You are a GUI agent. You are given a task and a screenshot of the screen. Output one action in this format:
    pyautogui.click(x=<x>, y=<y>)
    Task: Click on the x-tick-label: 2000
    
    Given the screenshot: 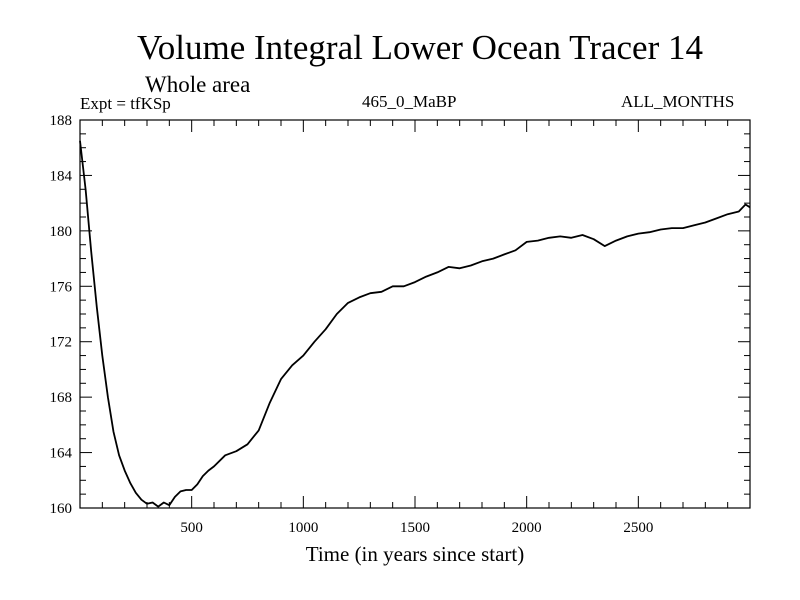 What is the action you would take?
    pyautogui.click(x=527, y=528)
    